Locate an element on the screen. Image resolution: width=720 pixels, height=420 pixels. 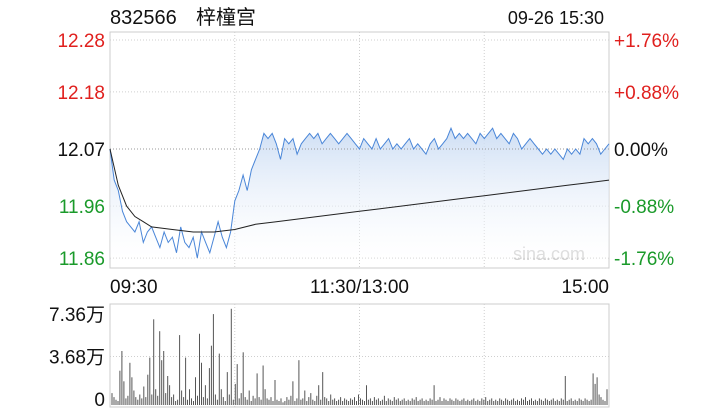
stock-symbol: 832566 is located at coordinates (143, 18).